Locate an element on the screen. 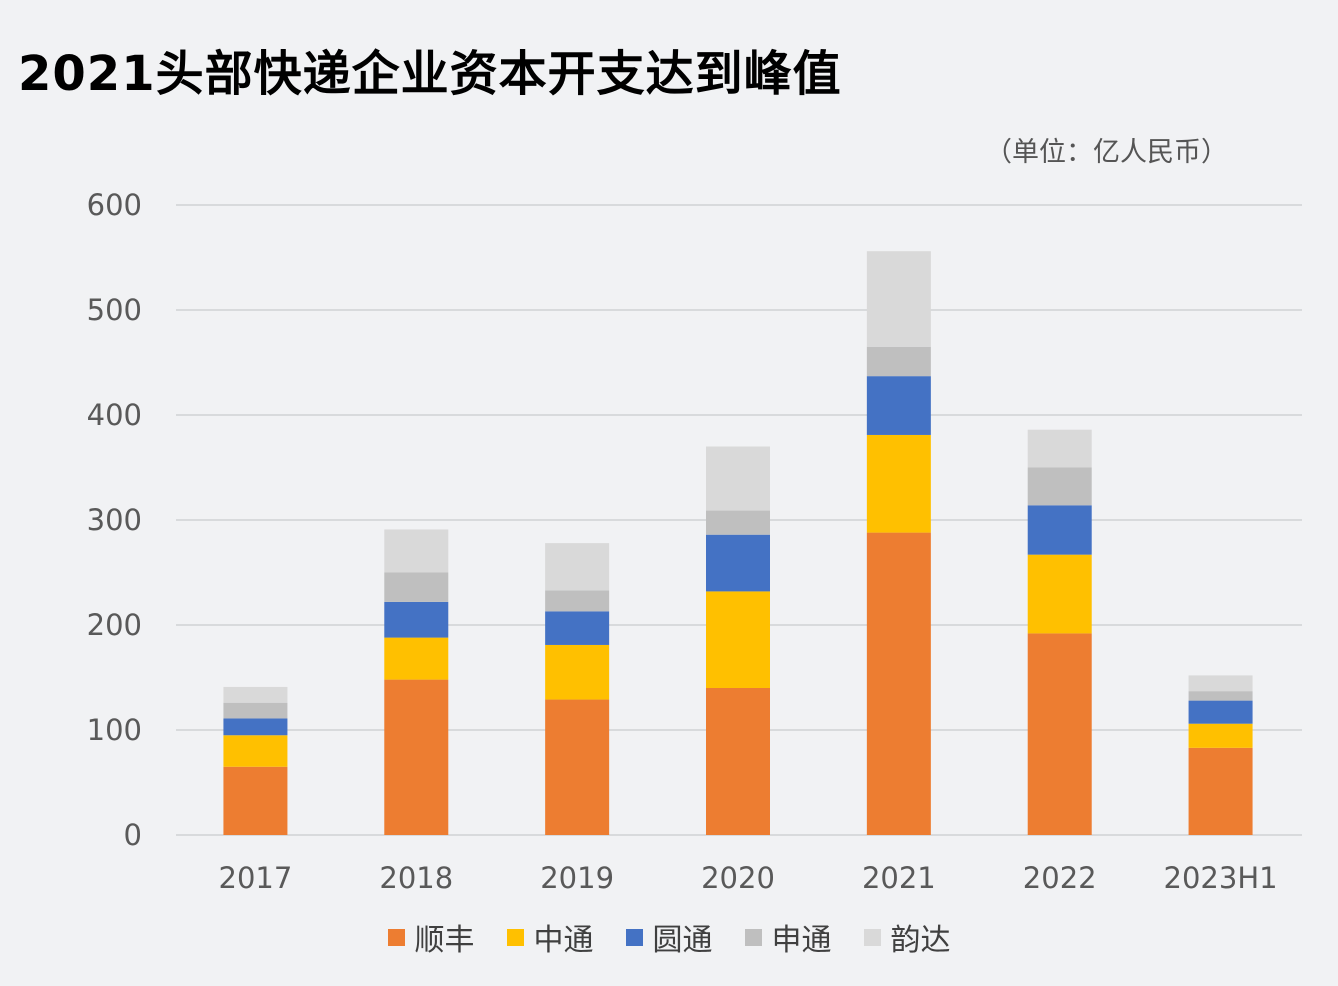  unit-label: （单位：亿人民币） is located at coordinates (1106, 152).